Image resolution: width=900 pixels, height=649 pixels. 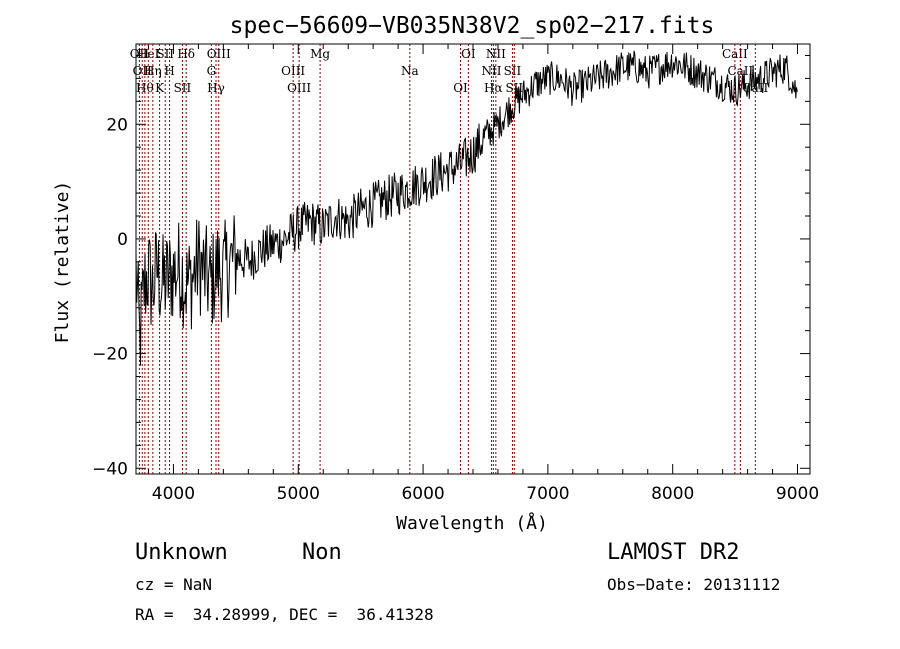 I want to click on obs-date-label: Obs−Date: 20131112, so click(x=693, y=584).